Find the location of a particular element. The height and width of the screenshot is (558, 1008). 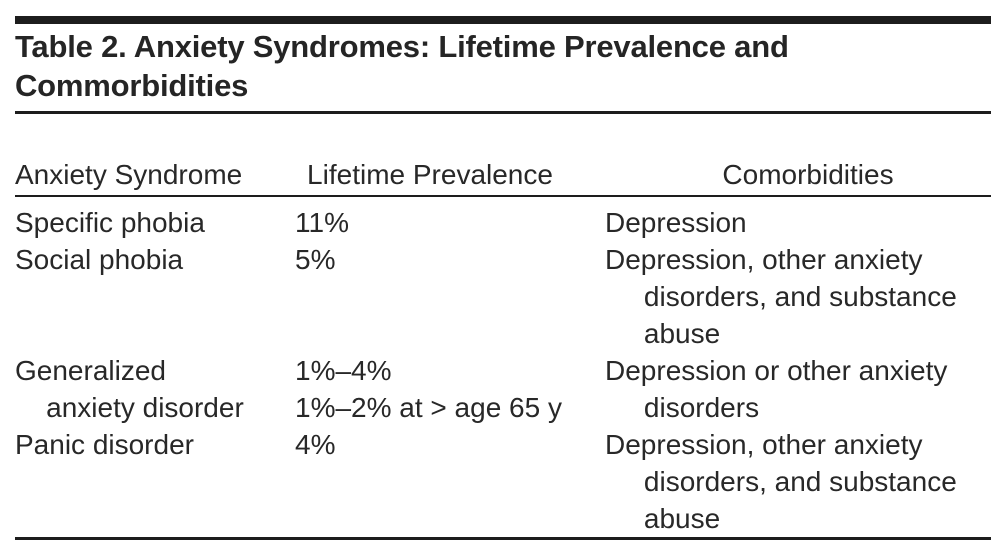

prevalence-cell: 1%–4% 1%–2% at > age 65 y is located at coordinates (428, 389).